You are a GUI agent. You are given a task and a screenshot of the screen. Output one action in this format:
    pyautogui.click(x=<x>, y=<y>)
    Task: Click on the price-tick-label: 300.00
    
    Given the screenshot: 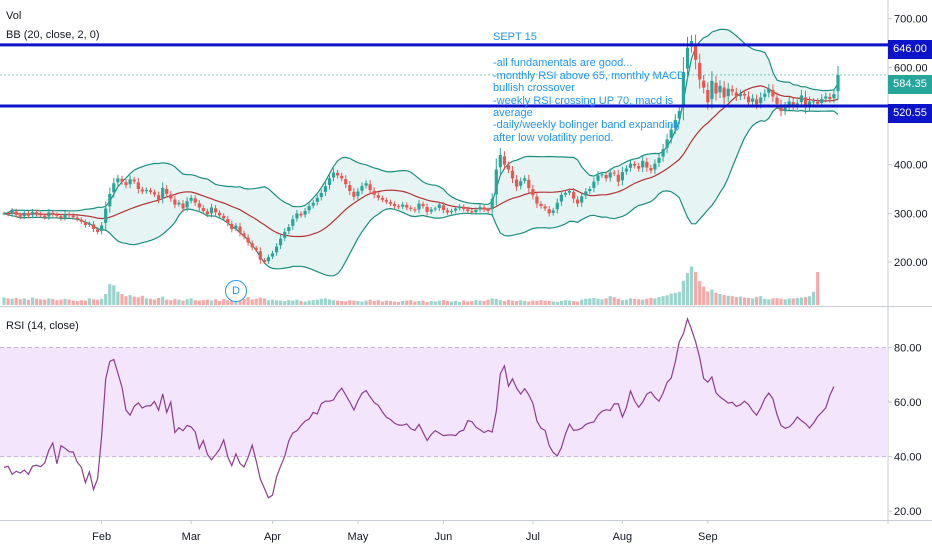 What is the action you would take?
    pyautogui.click(x=911, y=214)
    